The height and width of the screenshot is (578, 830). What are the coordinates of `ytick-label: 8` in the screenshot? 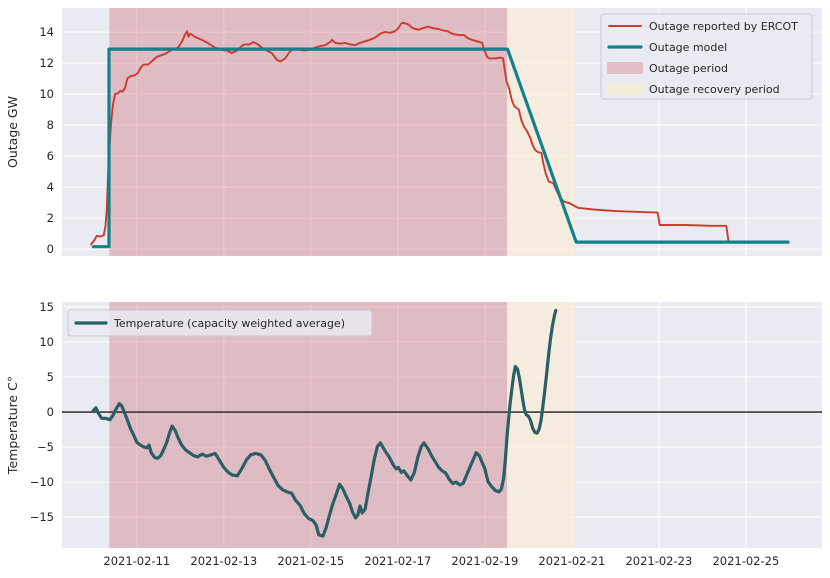 It's located at (50, 125).